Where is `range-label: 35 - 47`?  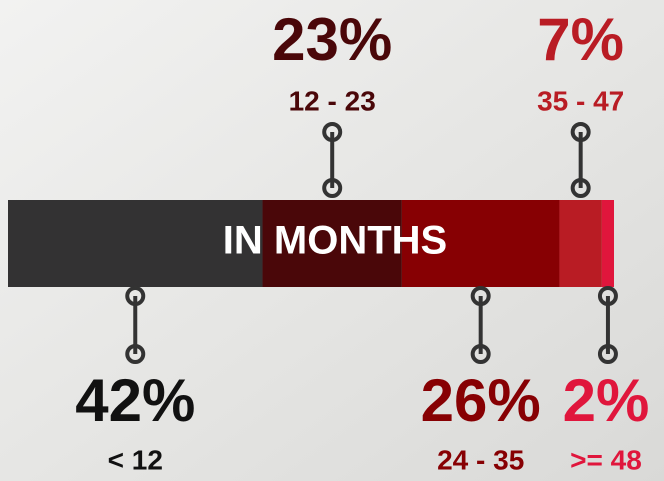
range-label: 35 - 47 is located at coordinates (580, 100).